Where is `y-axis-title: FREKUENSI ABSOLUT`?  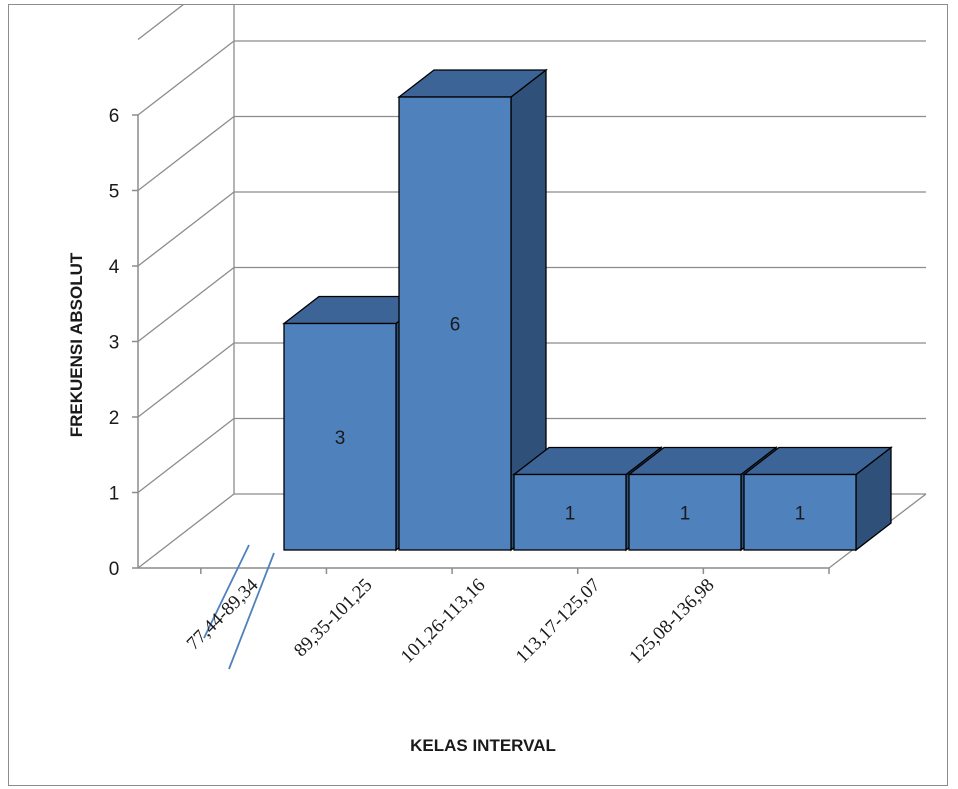 y-axis-title: FREKUENSI ABSOLUT is located at coordinates (76, 344).